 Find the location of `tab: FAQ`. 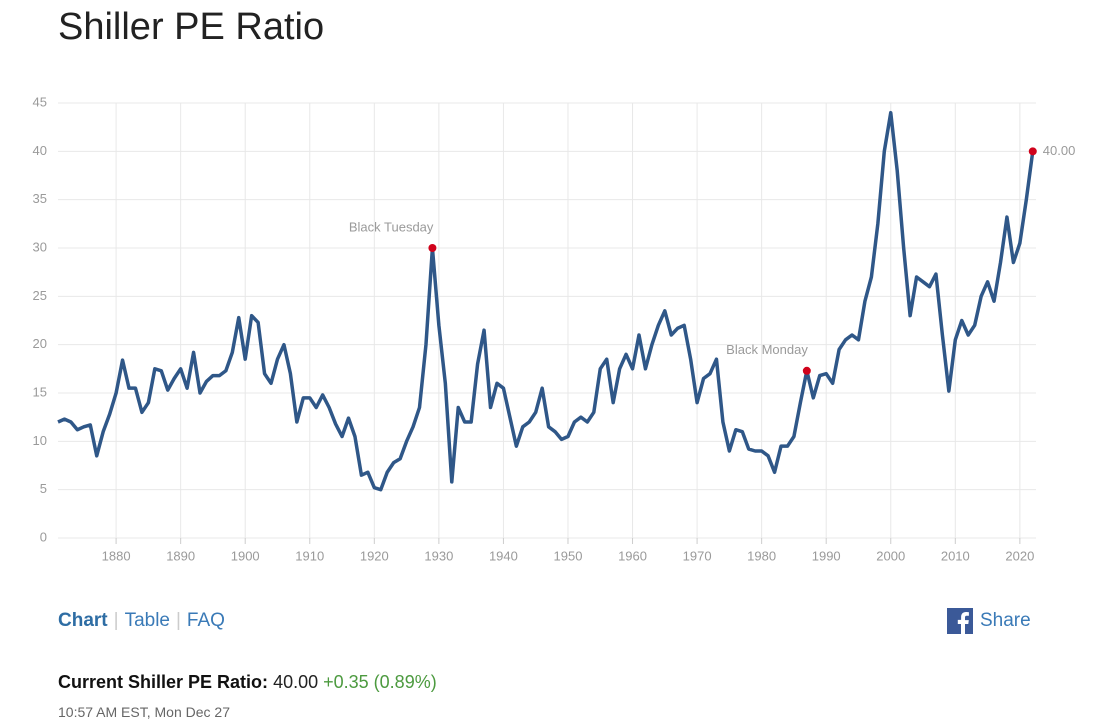

tab: FAQ is located at coordinates (205, 620).